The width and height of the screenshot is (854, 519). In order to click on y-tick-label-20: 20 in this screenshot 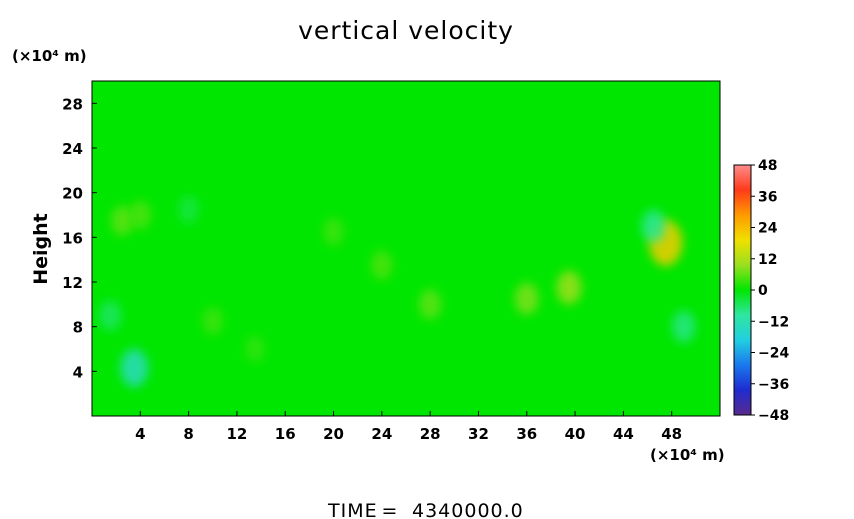, I will do `click(72, 194)`.